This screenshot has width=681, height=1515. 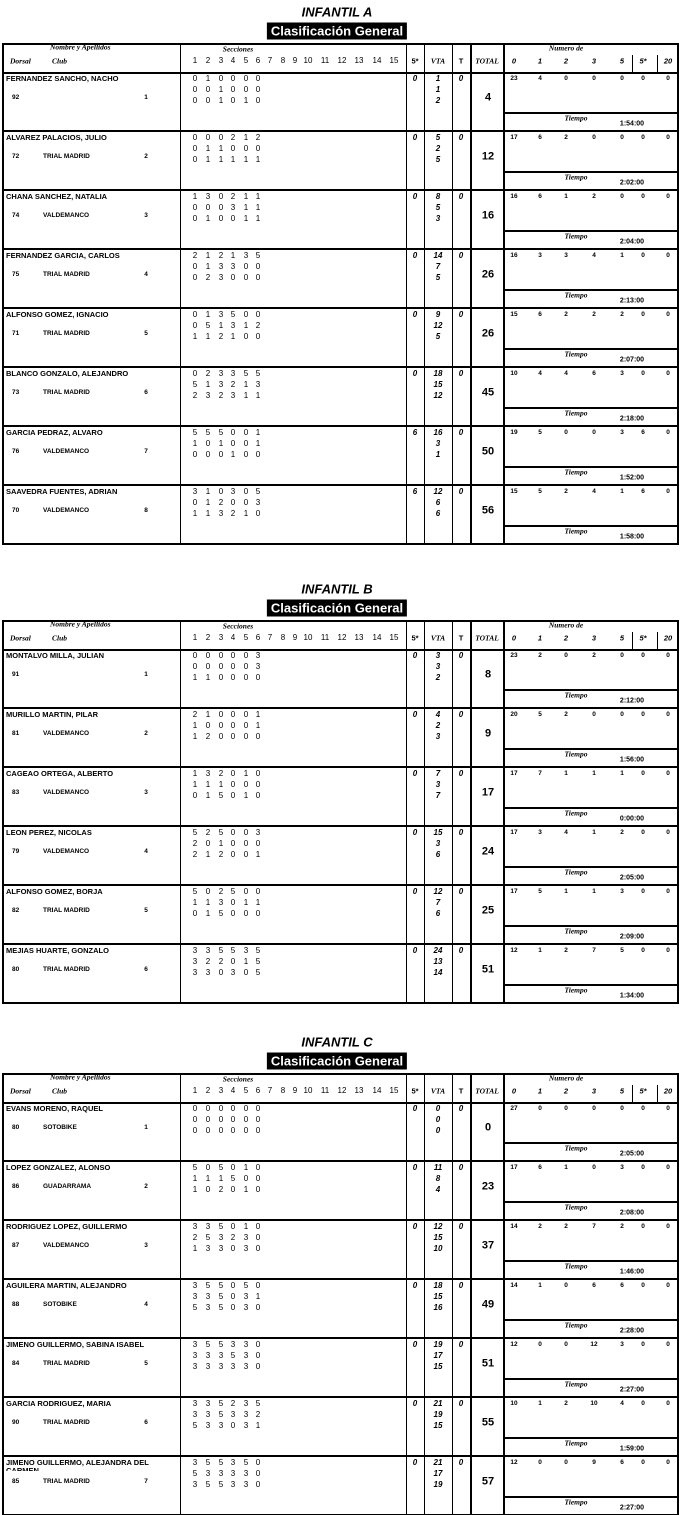 I want to click on rider-name: LEON PEREZ, NICOLAS, so click(x=49, y=833).